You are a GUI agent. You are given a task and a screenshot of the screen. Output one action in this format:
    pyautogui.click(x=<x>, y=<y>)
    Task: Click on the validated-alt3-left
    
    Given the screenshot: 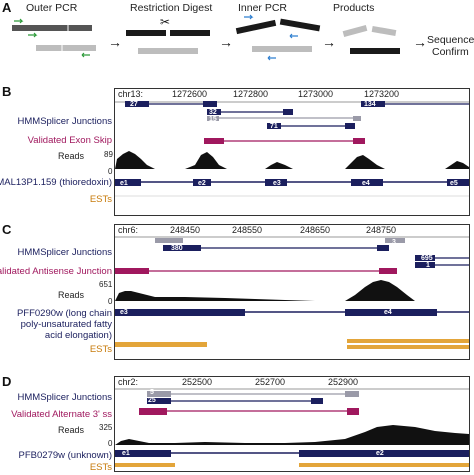 What is the action you would take?
    pyautogui.click(x=153, y=411)
    